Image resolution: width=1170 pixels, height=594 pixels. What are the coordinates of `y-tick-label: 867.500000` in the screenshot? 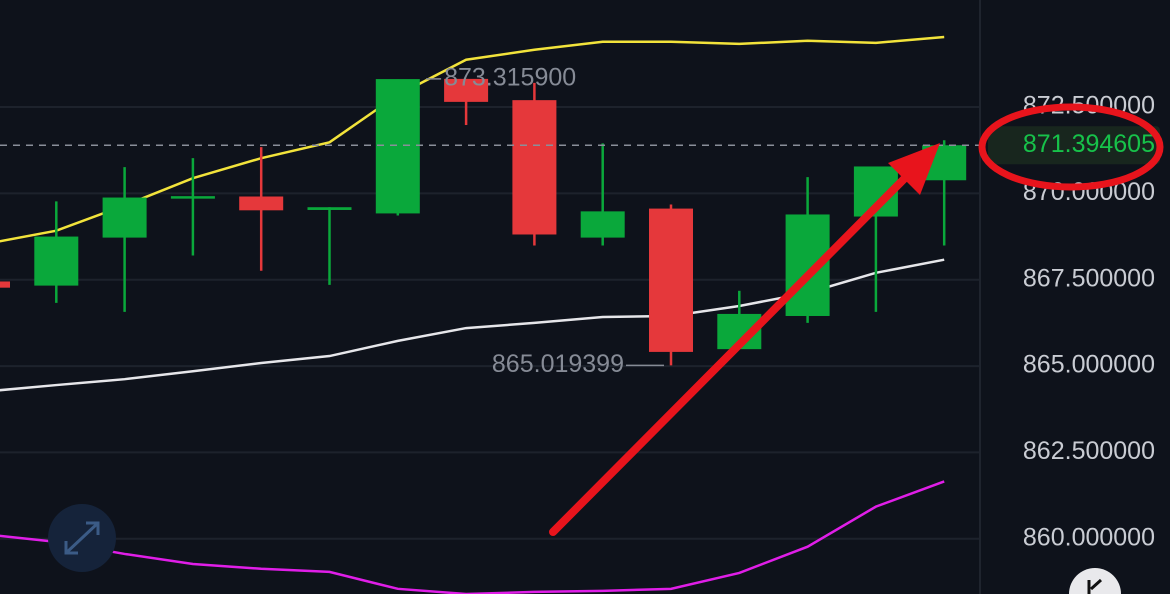 It's located at (1089, 278).